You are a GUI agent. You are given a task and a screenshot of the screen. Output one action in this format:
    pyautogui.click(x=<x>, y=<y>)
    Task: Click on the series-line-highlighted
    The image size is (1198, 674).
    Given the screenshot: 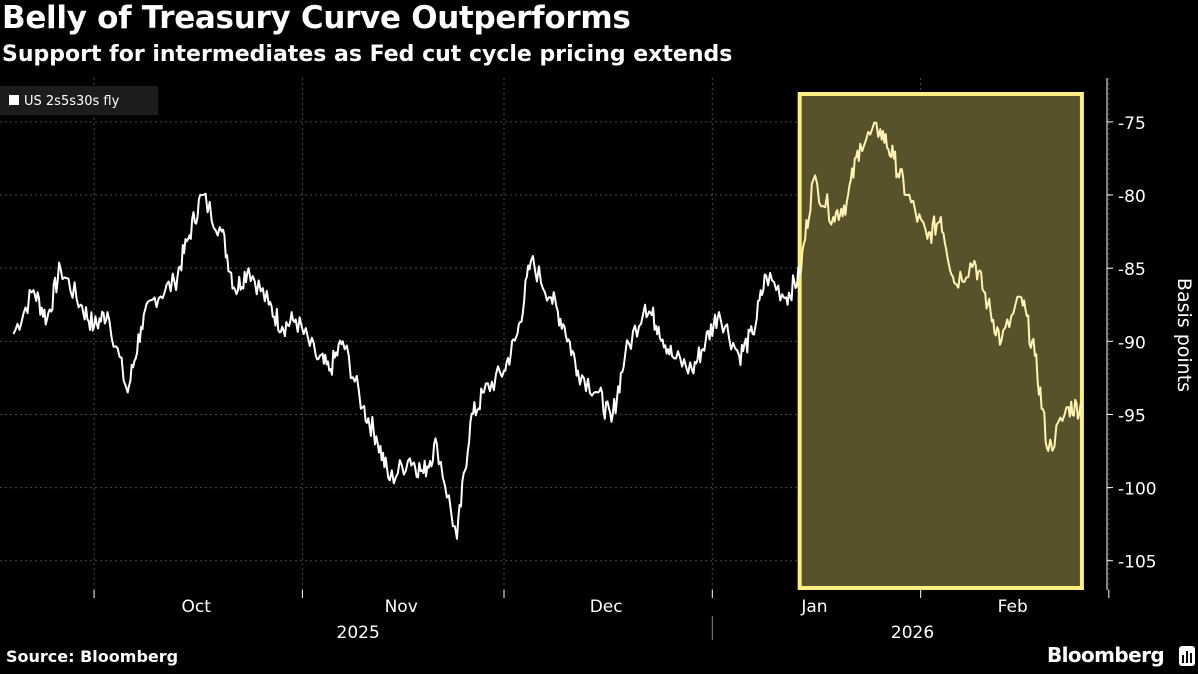 What is the action you would take?
    pyautogui.click(x=940, y=286)
    